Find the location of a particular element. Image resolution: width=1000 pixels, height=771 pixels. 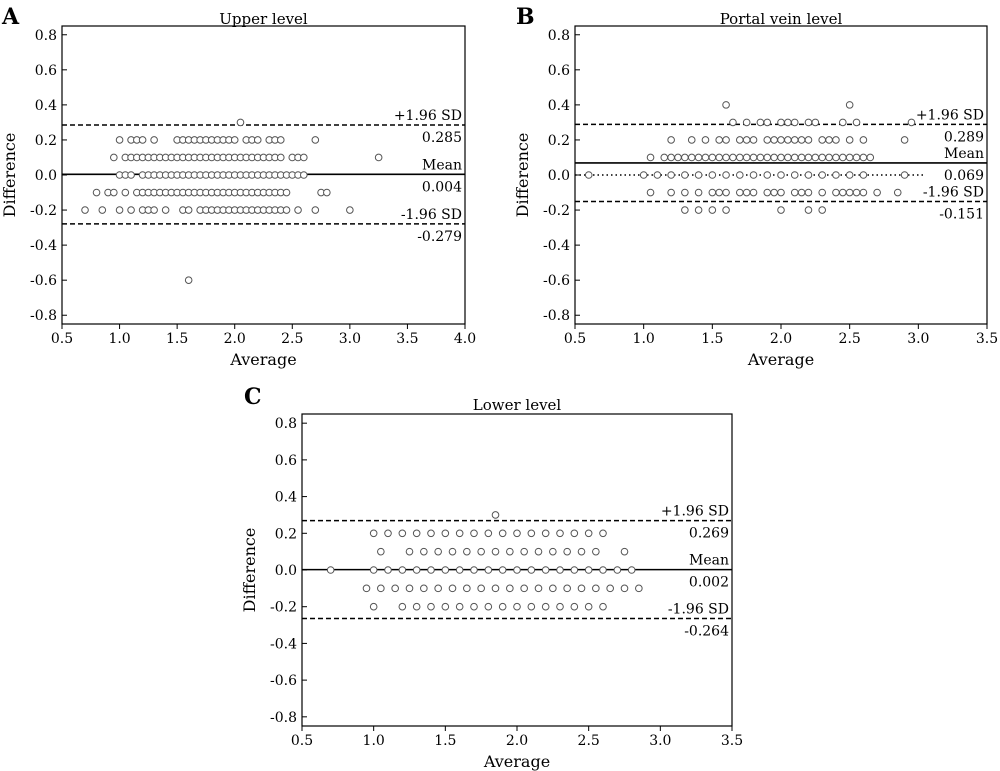

chart-title: Lower level is located at coordinates (517, 405).